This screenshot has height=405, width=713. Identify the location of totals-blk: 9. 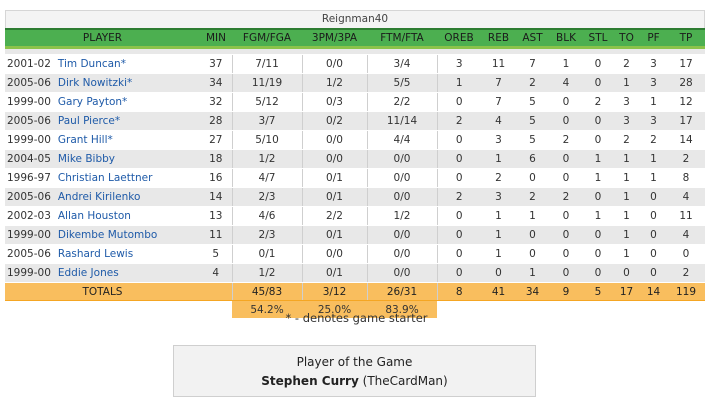
(566, 291).